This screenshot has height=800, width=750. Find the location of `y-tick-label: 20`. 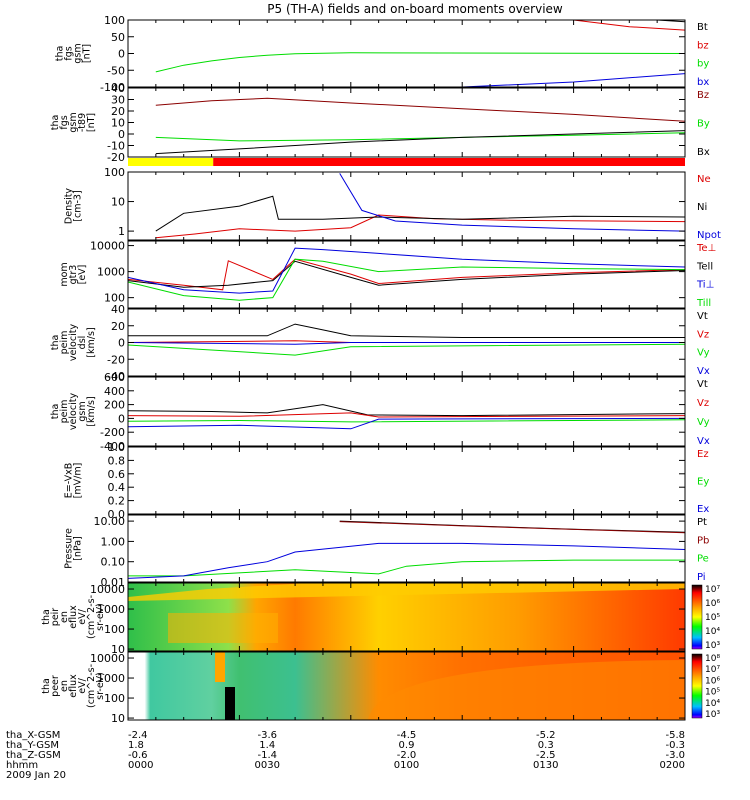

y-tick-label: 20 is located at coordinates (118, 111).